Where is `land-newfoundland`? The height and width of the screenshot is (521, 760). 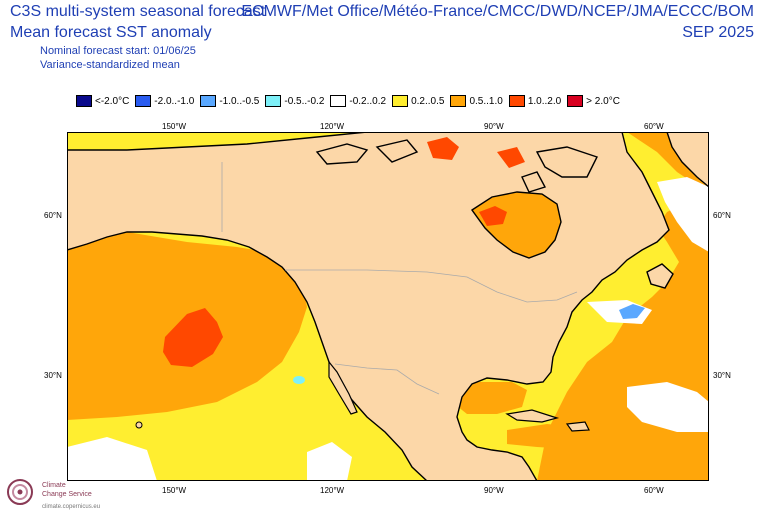
land-newfoundland is located at coordinates (660, 276).